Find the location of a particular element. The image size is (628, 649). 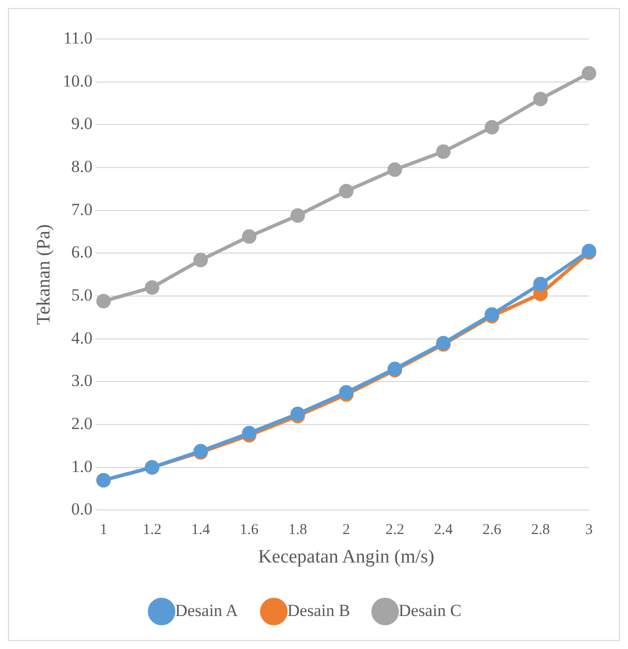

x-tick-label: 1 is located at coordinates (104, 530).